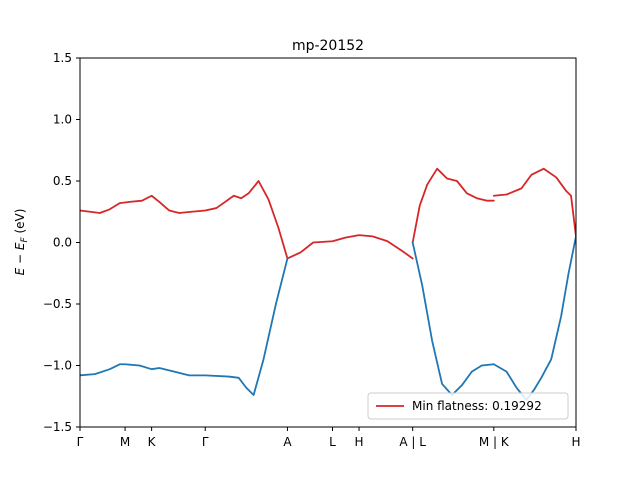  I want to click on x-tick-label: M | K, so click(494, 442).